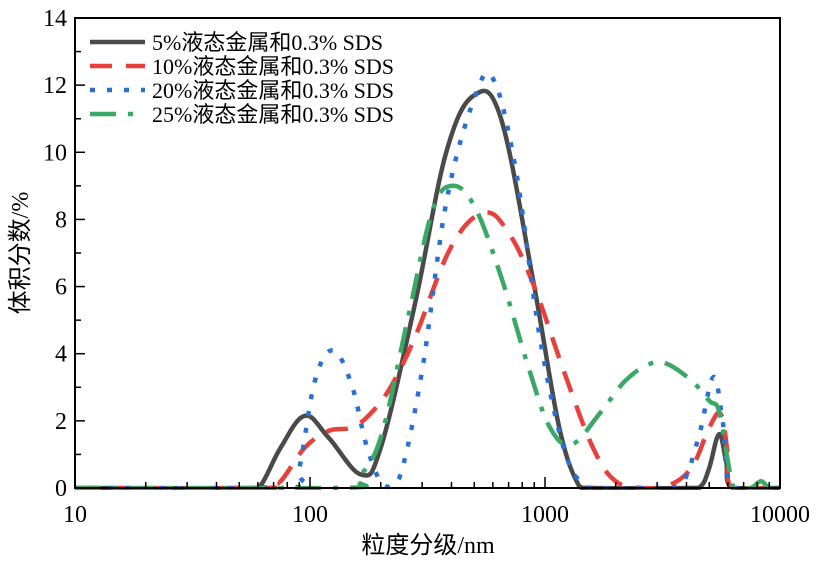  I want to click on legend-label: 10%液态金属和0.3% SDS, so click(273, 66).